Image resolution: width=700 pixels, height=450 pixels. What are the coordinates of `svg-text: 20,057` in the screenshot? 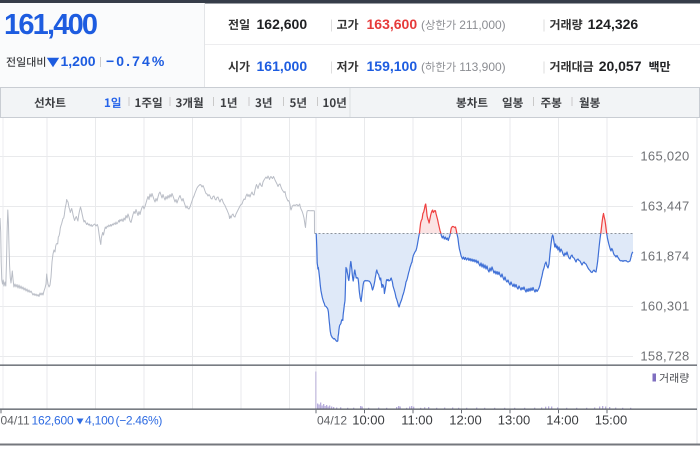 It's located at (620, 66).